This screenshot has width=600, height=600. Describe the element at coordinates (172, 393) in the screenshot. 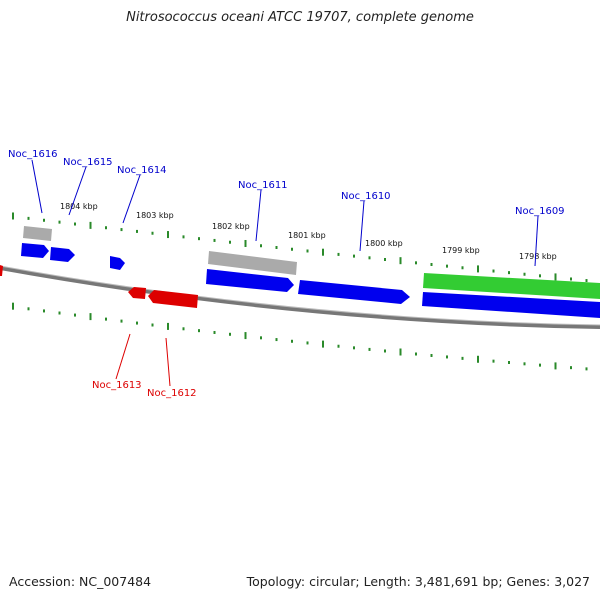

I see `label-noc-1612: Noc_1612` at that location.